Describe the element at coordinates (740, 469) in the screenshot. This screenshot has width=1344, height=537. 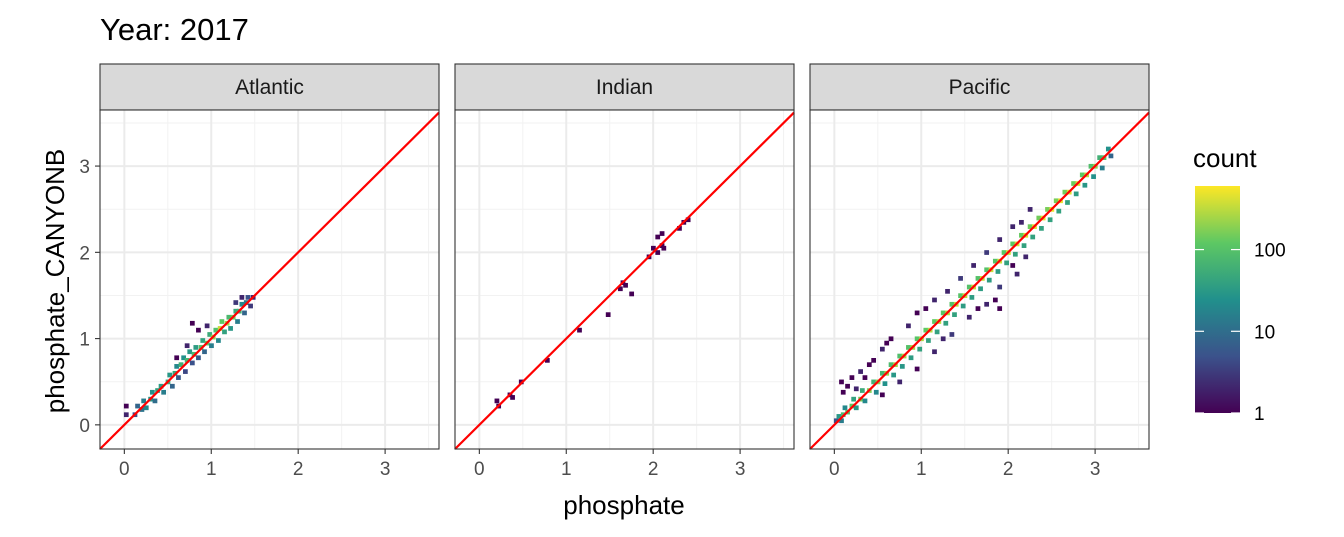
I see `x-tick-label: 3` at that location.